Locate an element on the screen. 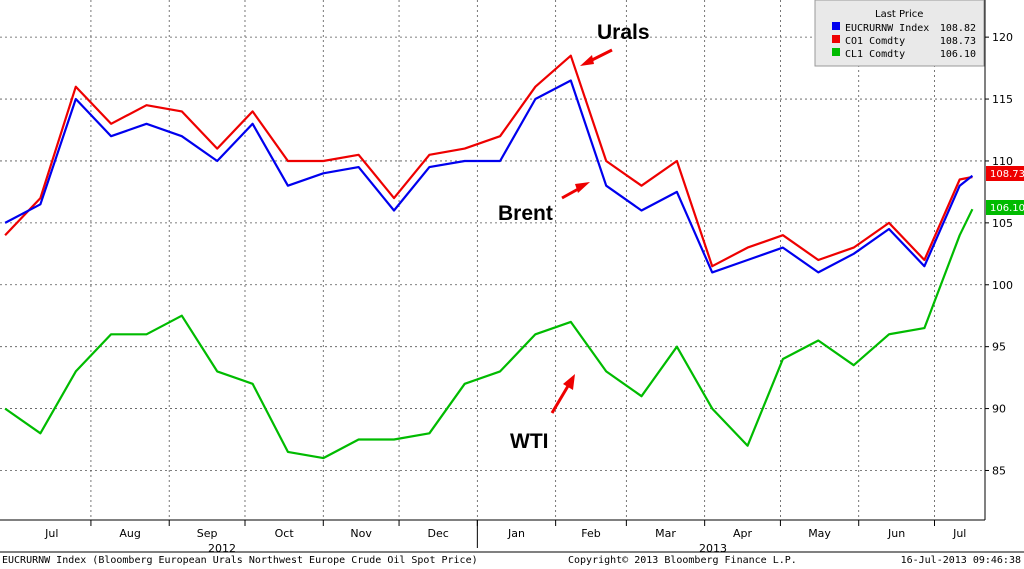 The height and width of the screenshot is (569, 1024). y-tick-label: 90 is located at coordinates (999, 409).